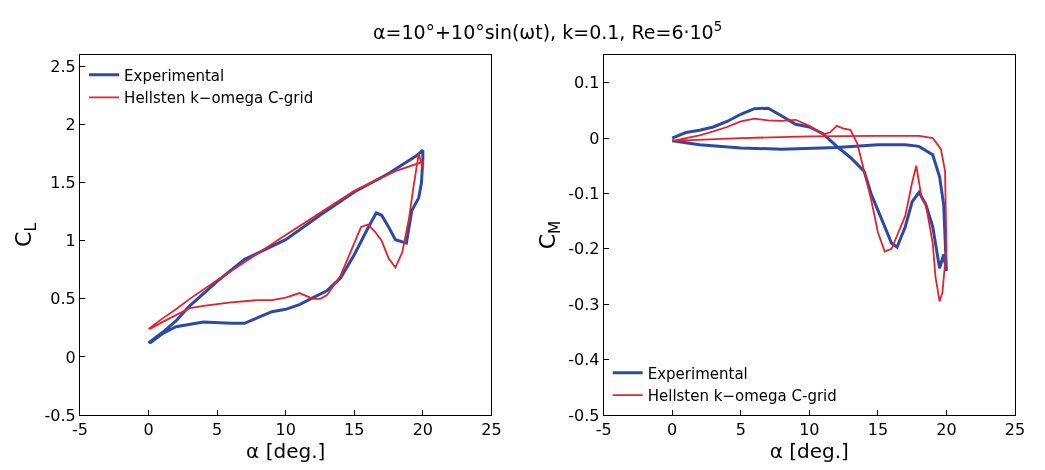 The height and width of the screenshot is (470, 1045). Describe the element at coordinates (584, 304) in the screenshot. I see `y-tick-label: -0.3` at that location.